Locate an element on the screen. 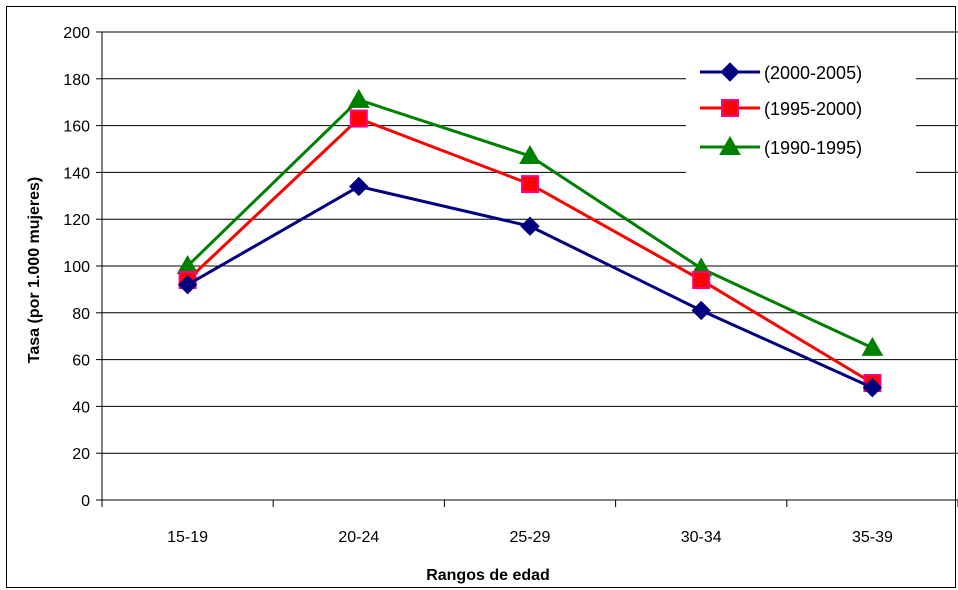 The height and width of the screenshot is (590, 958). legend-label: (2000-2005) is located at coordinates (813, 73).